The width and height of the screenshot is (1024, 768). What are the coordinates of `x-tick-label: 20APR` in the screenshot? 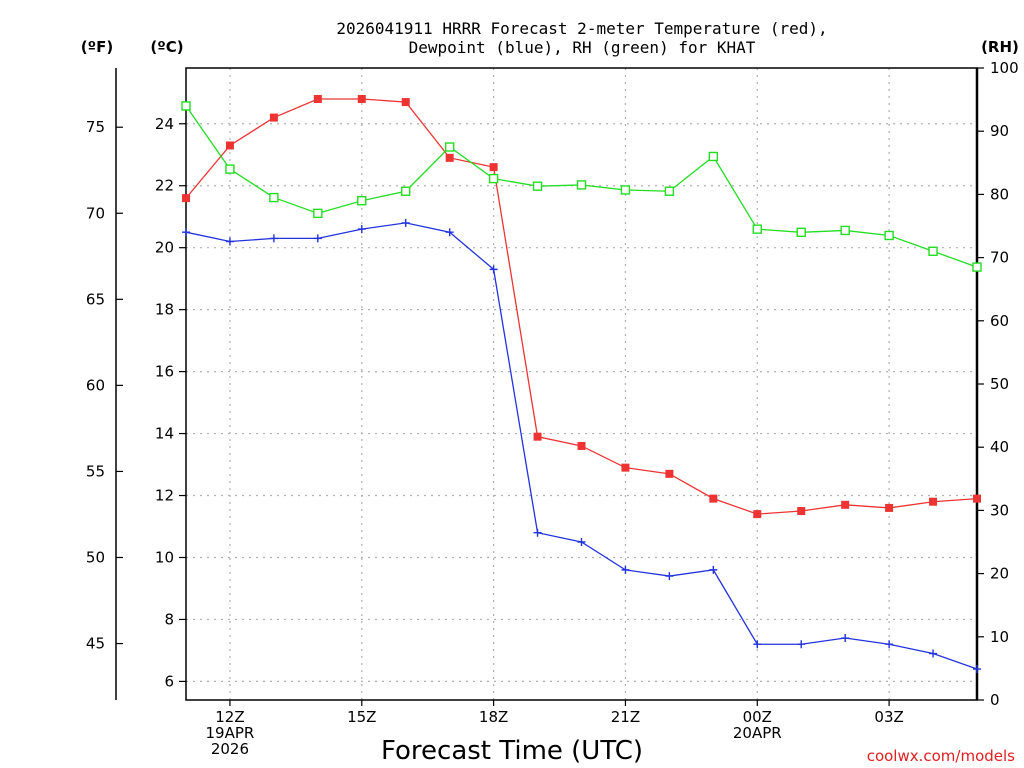 It's located at (757, 733).